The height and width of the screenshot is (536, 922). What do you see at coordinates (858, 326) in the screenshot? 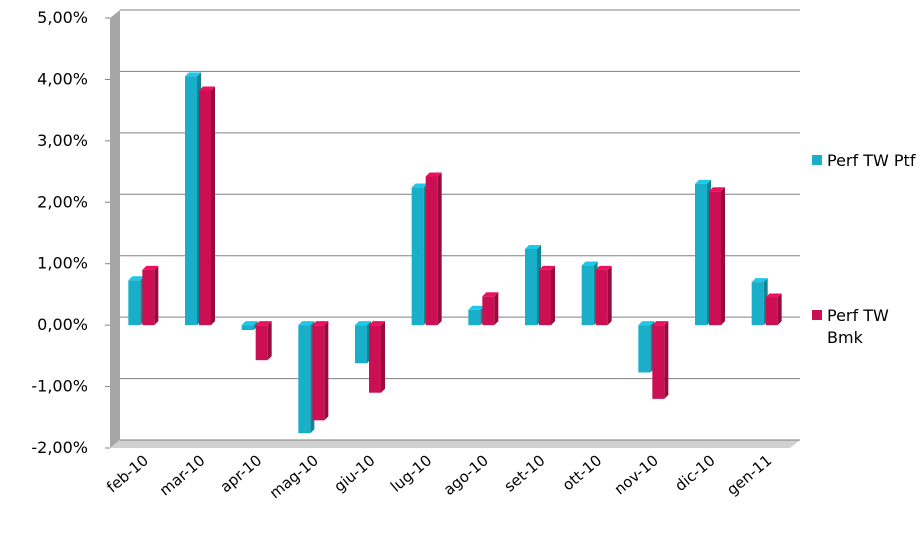
I see `legend-label: Perf TW Bmk` at bounding box center [858, 326].